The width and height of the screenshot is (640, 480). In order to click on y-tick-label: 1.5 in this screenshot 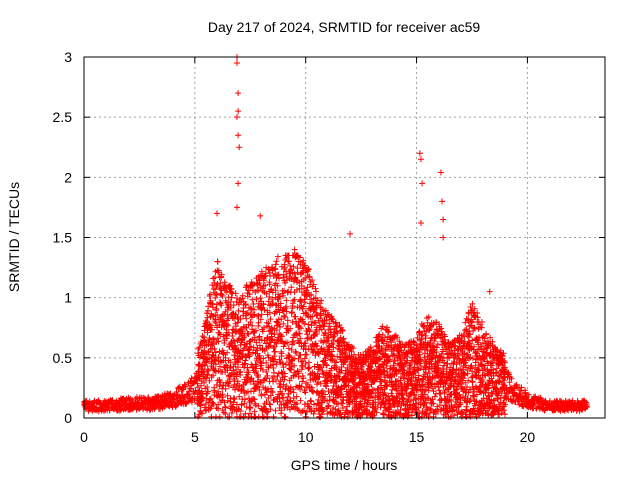, I will do `click(63, 238)`.